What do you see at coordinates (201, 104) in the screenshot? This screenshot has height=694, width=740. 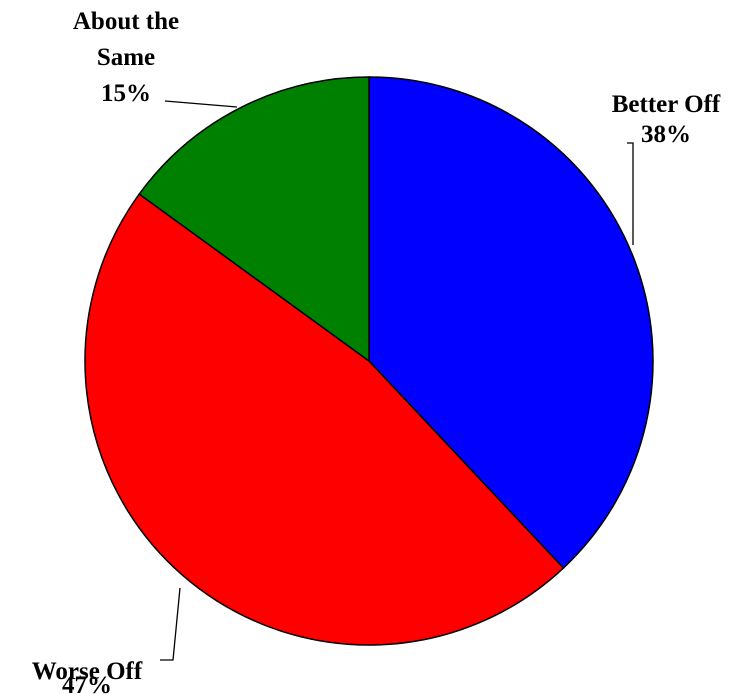 I see `leader-line-about-the-same` at bounding box center [201, 104].